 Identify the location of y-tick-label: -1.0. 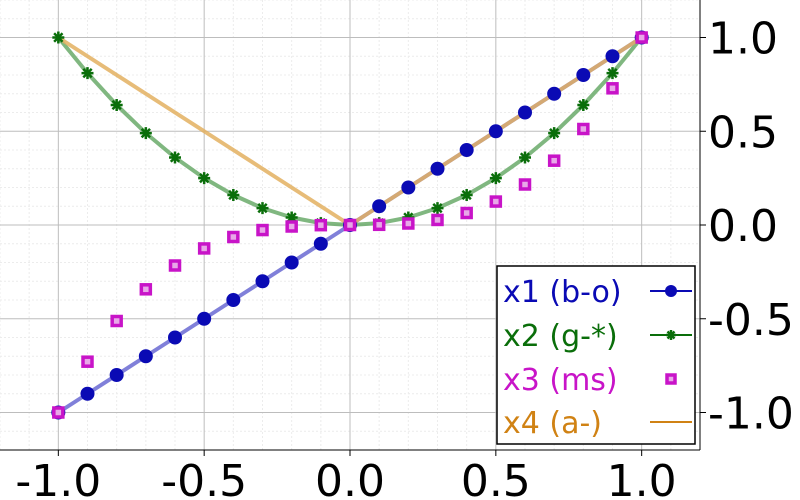
(751, 414).